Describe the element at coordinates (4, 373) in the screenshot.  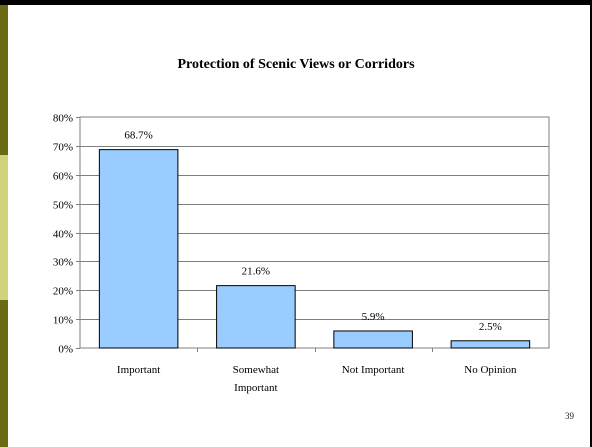
I see `side-accent-bar-bottom` at that location.